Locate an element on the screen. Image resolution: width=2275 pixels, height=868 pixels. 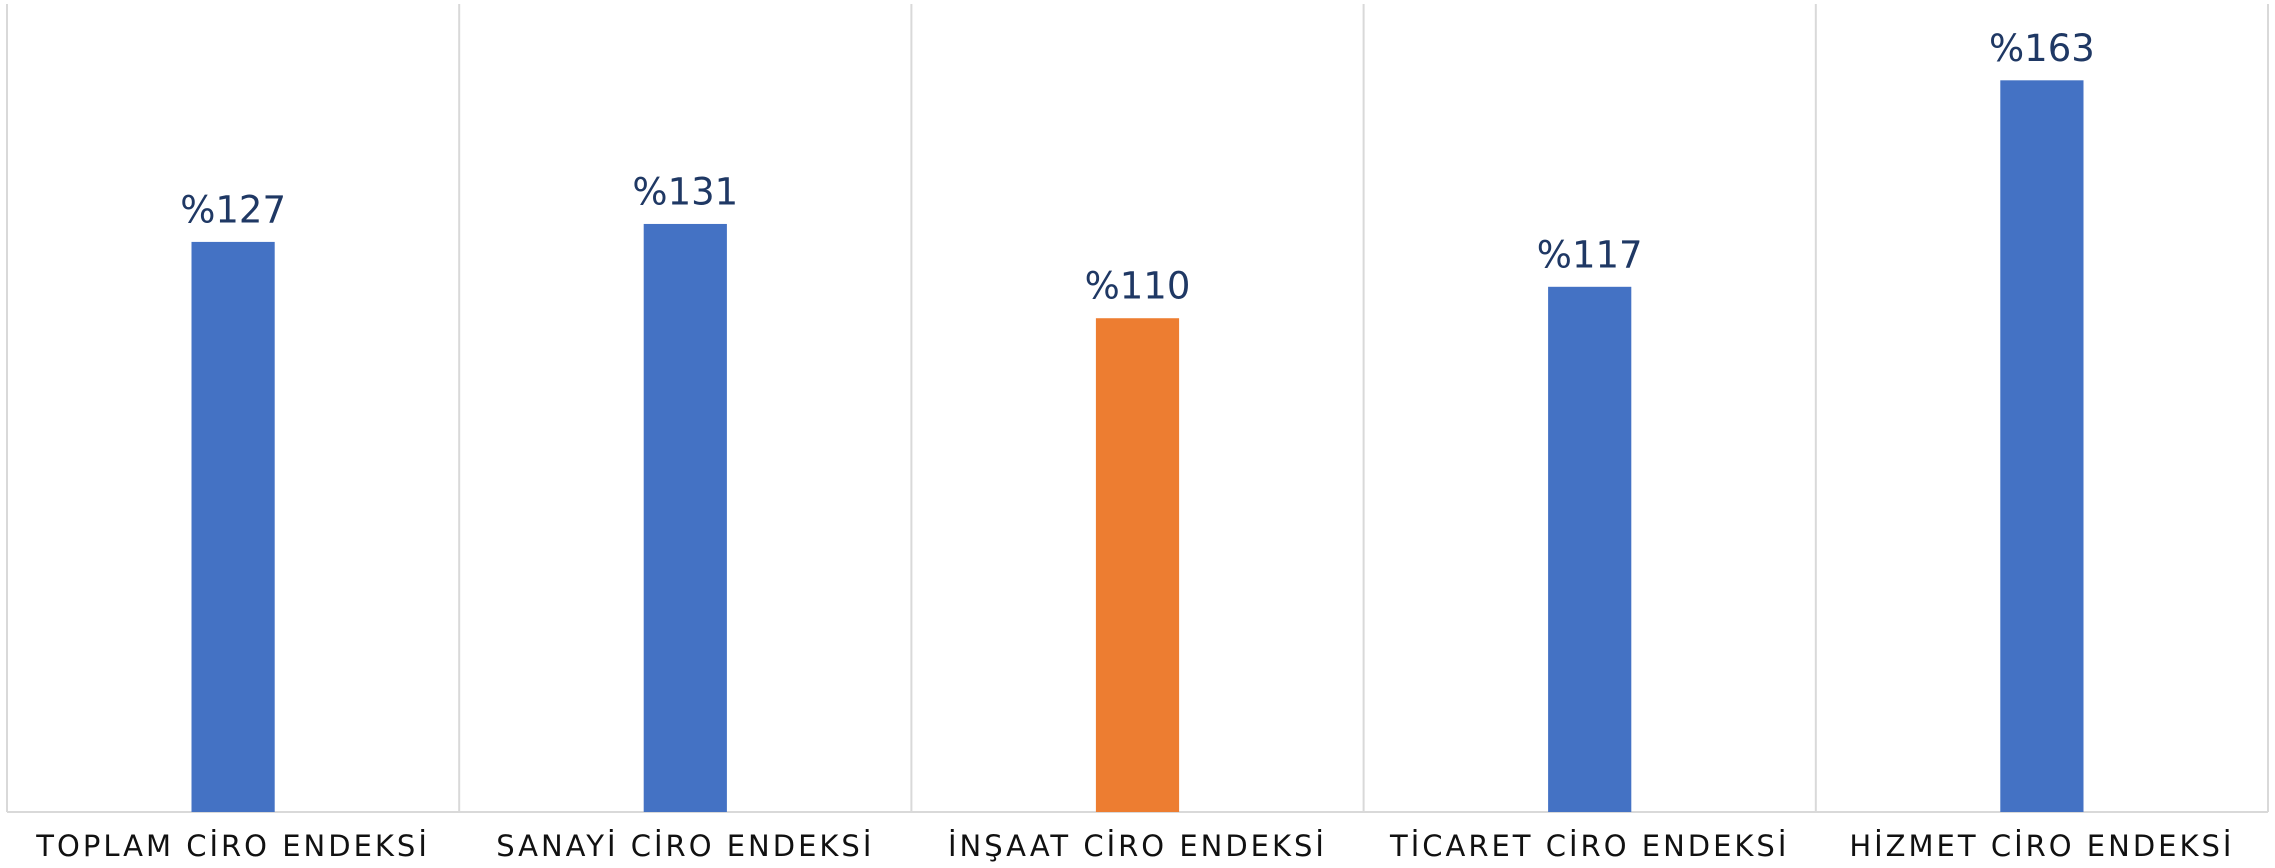
data-label: %117 is located at coordinates (1590, 254).